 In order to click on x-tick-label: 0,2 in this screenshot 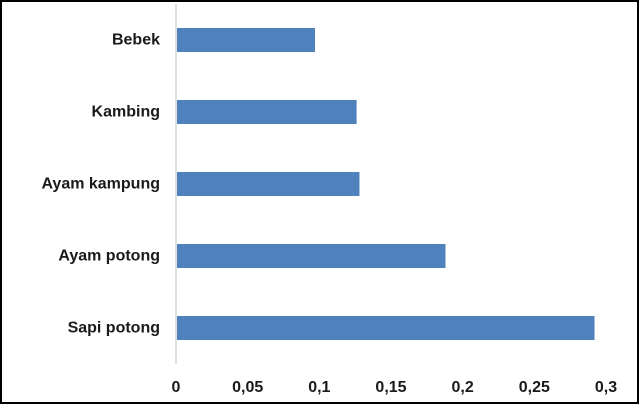, I will do `click(463, 387)`.